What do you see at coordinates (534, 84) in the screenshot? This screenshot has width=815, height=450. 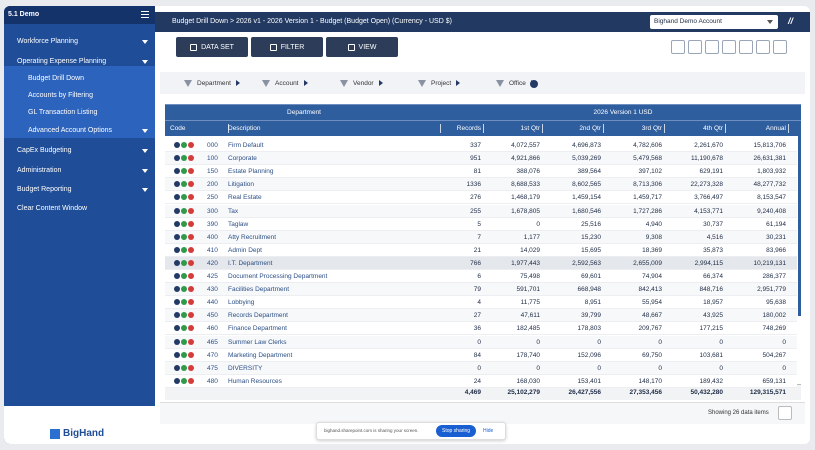 I see `clear-filters` at bounding box center [534, 84].